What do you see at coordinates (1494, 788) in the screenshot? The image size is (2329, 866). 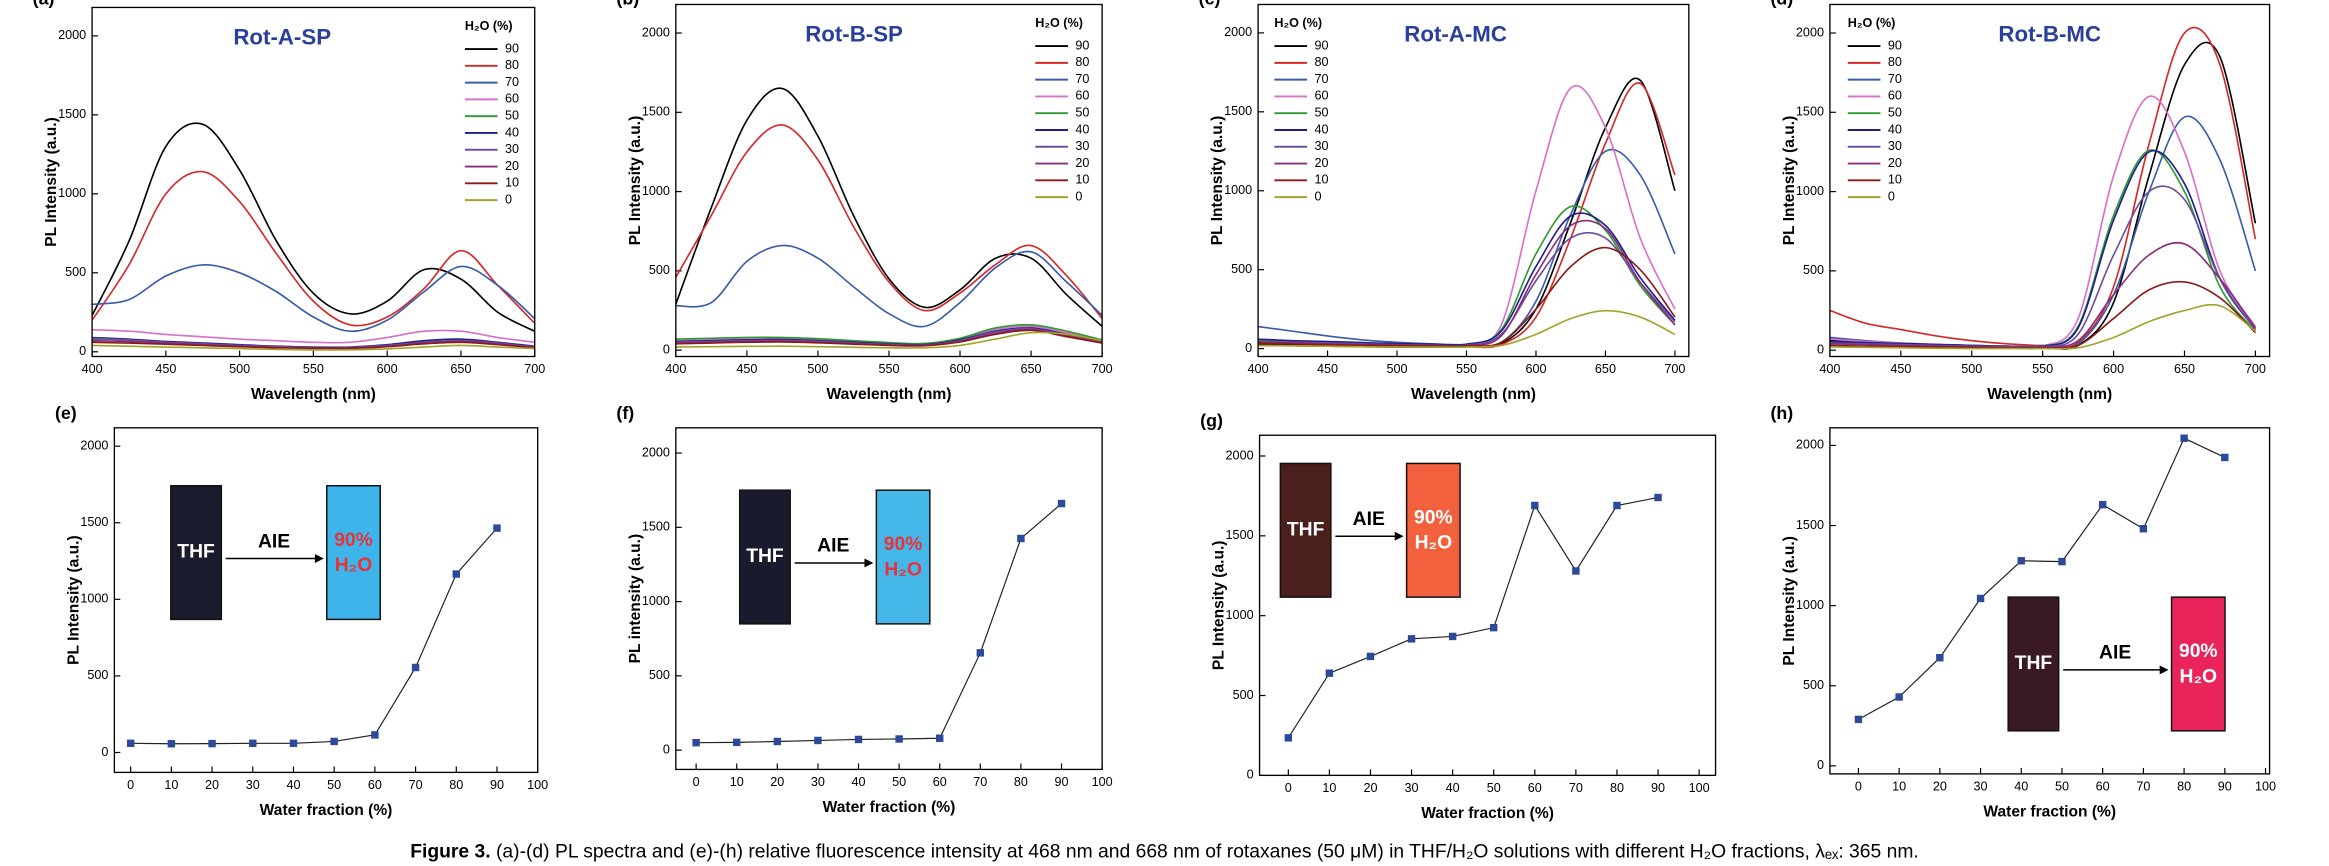 I see `x-tick-label: 50` at bounding box center [1494, 788].